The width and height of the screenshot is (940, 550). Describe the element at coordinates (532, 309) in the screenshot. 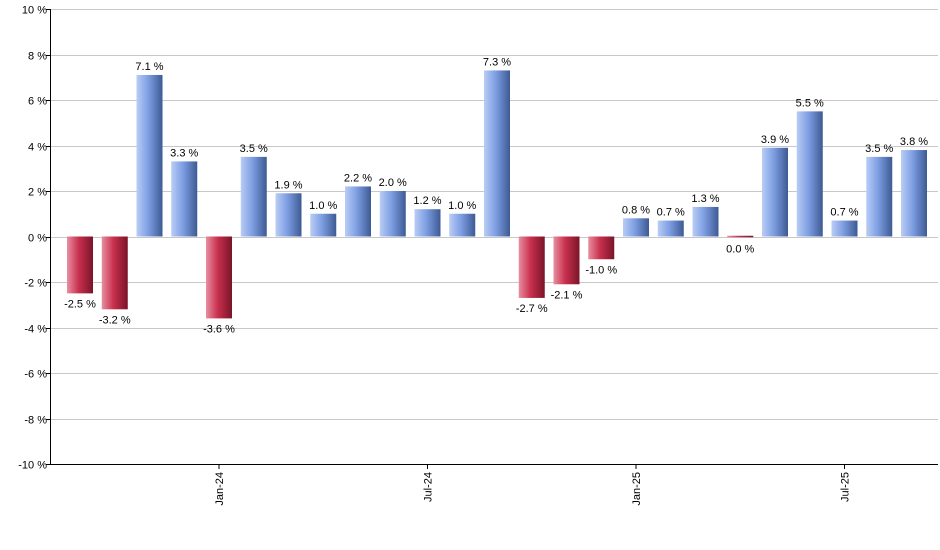

I see `data-label: -2.7 %` at that location.